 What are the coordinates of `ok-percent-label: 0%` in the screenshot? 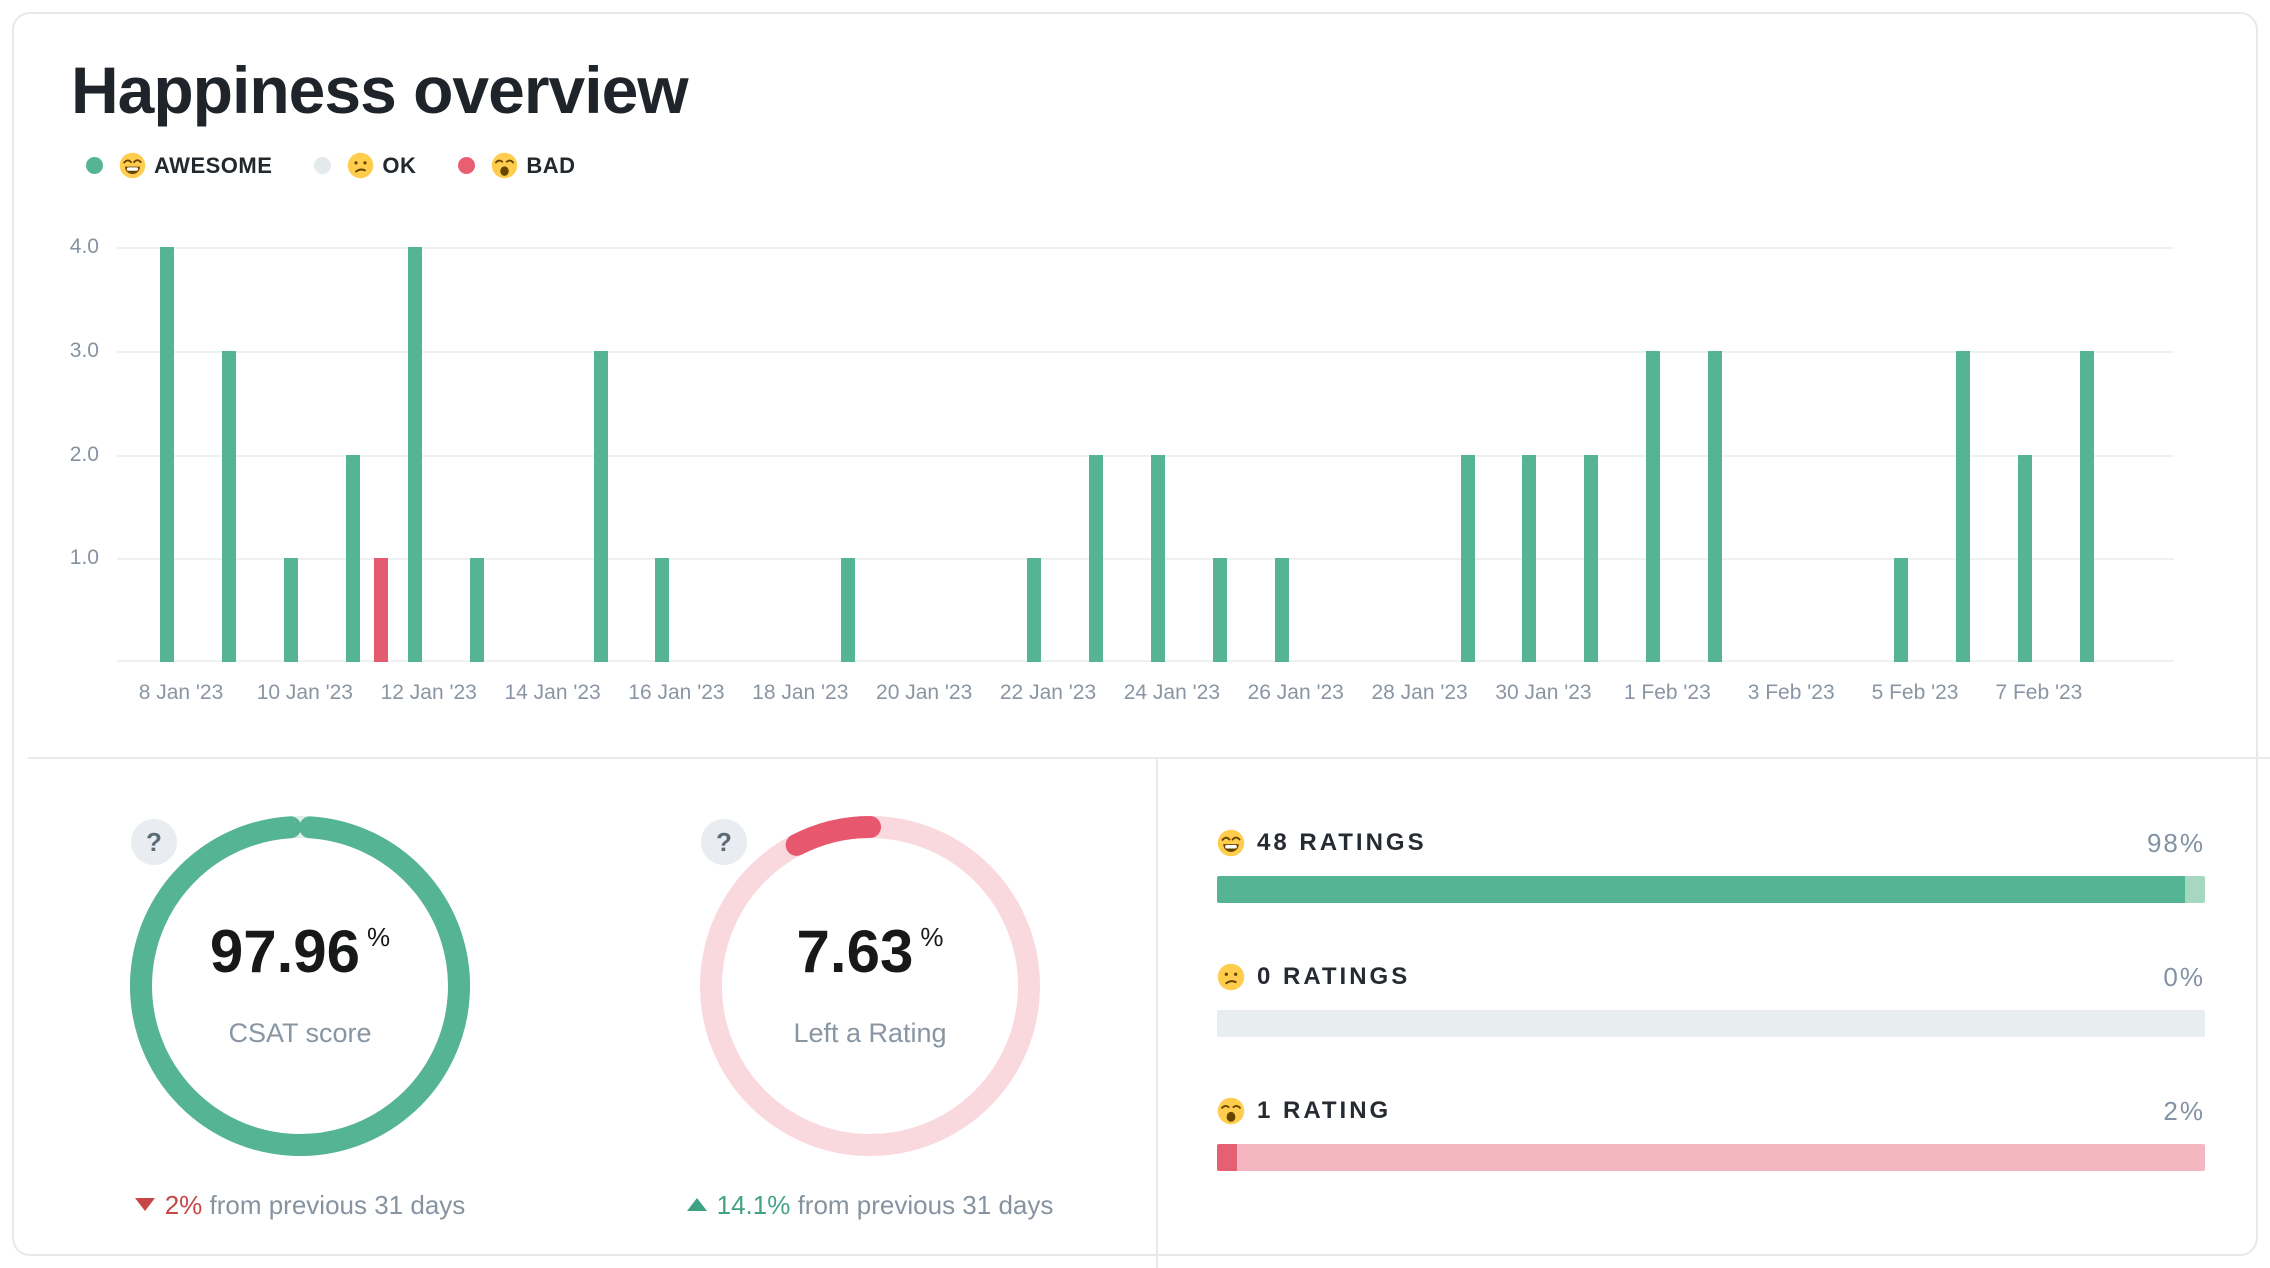 It's located at (2184, 976).